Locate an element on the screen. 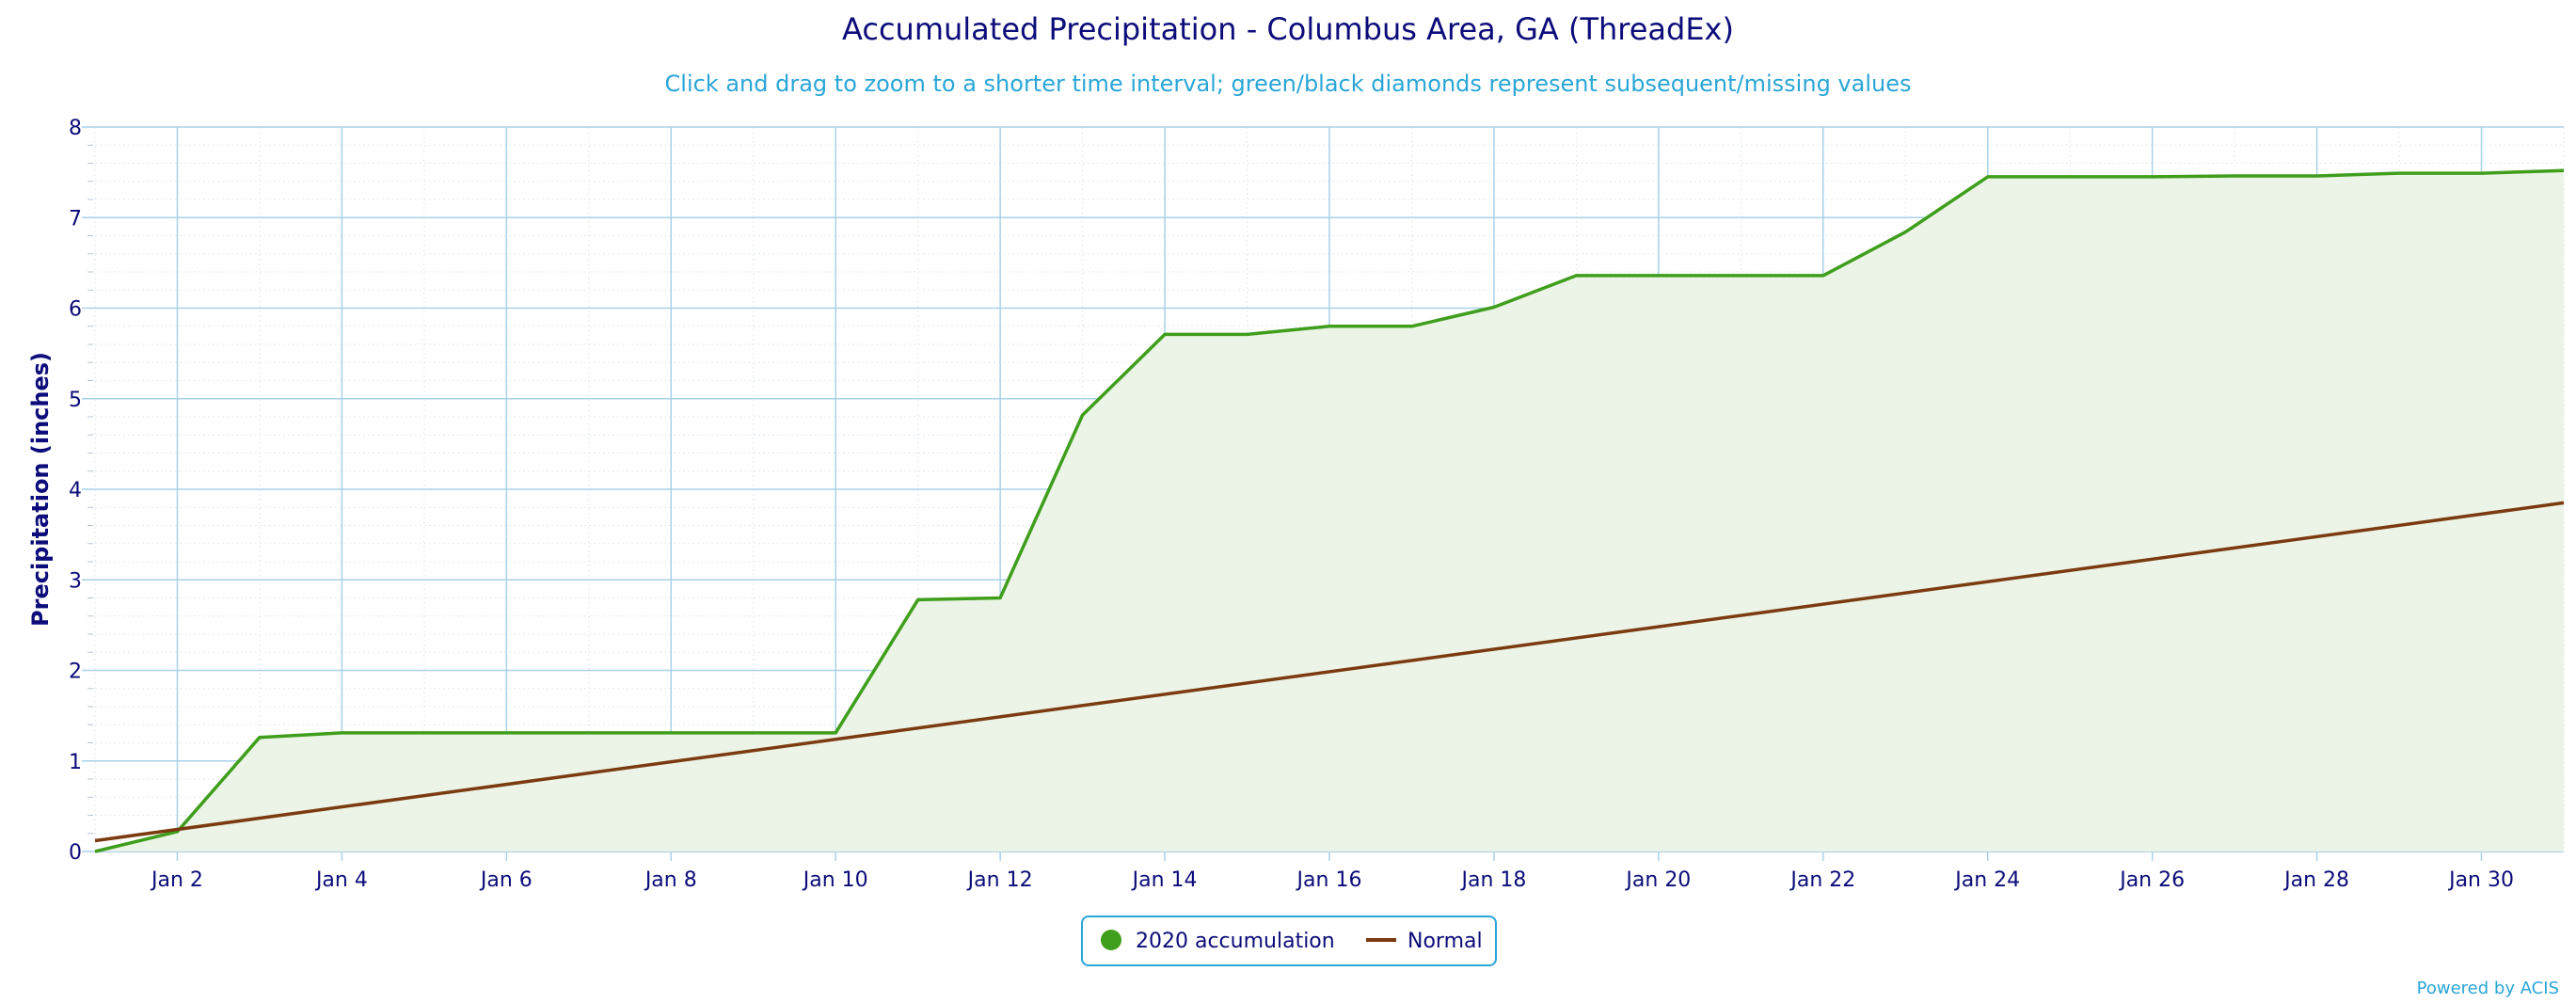 This screenshot has height=1003, width=2576. legend: 2020 accumulation Normal is located at coordinates (1289, 940).